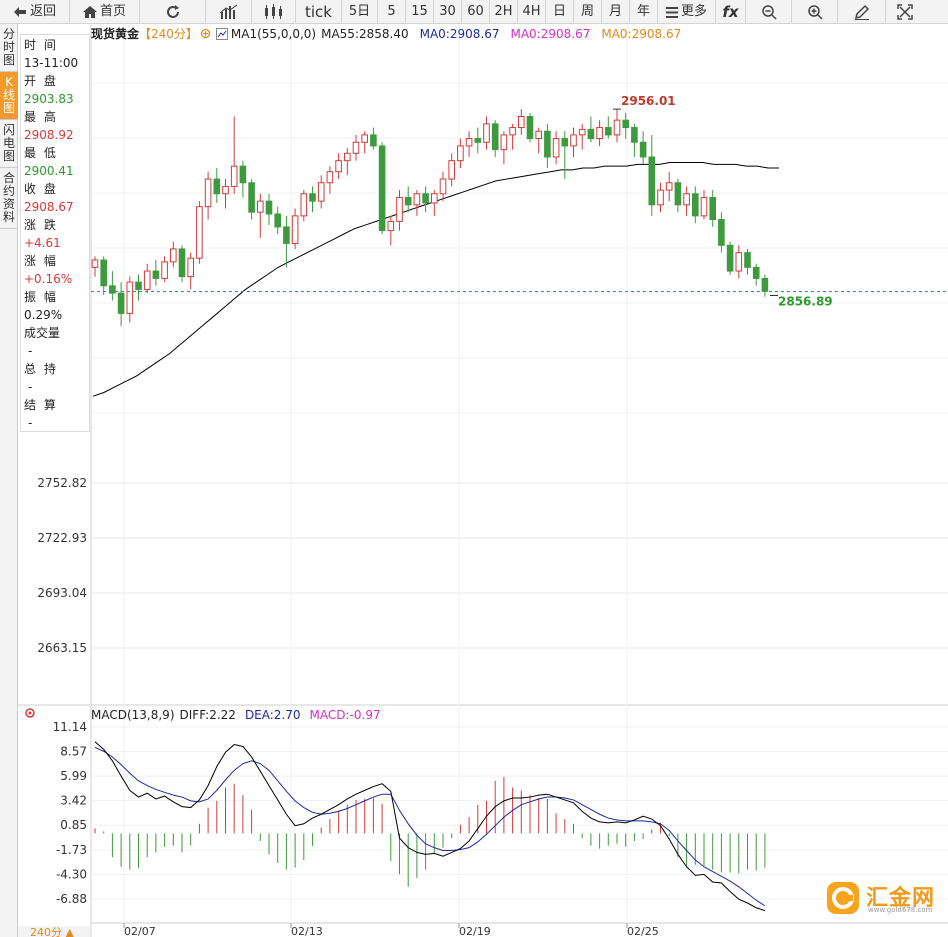  Describe the element at coordinates (273, 33) in the screenshot. I see `ma1-label: MA1(55,0,0,0)` at that location.